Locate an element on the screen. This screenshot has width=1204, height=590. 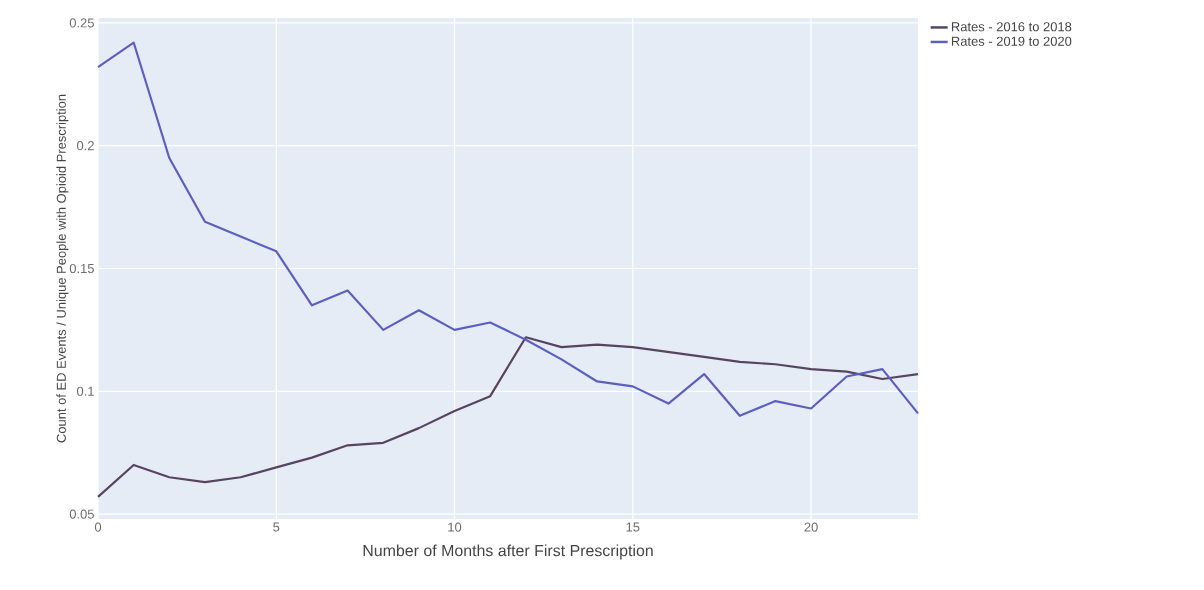
y-tick-label: 0.2 is located at coordinates (85, 146).